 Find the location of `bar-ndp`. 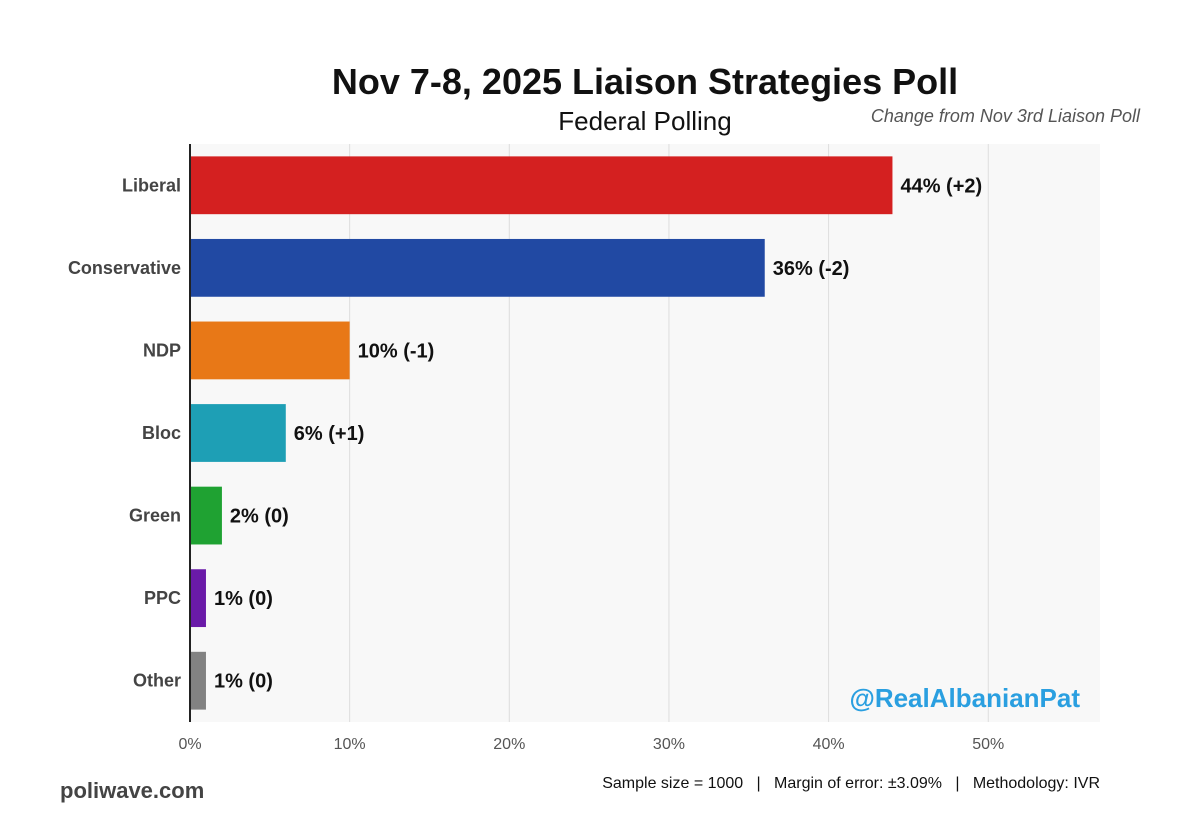

bar-ndp is located at coordinates (270, 350).